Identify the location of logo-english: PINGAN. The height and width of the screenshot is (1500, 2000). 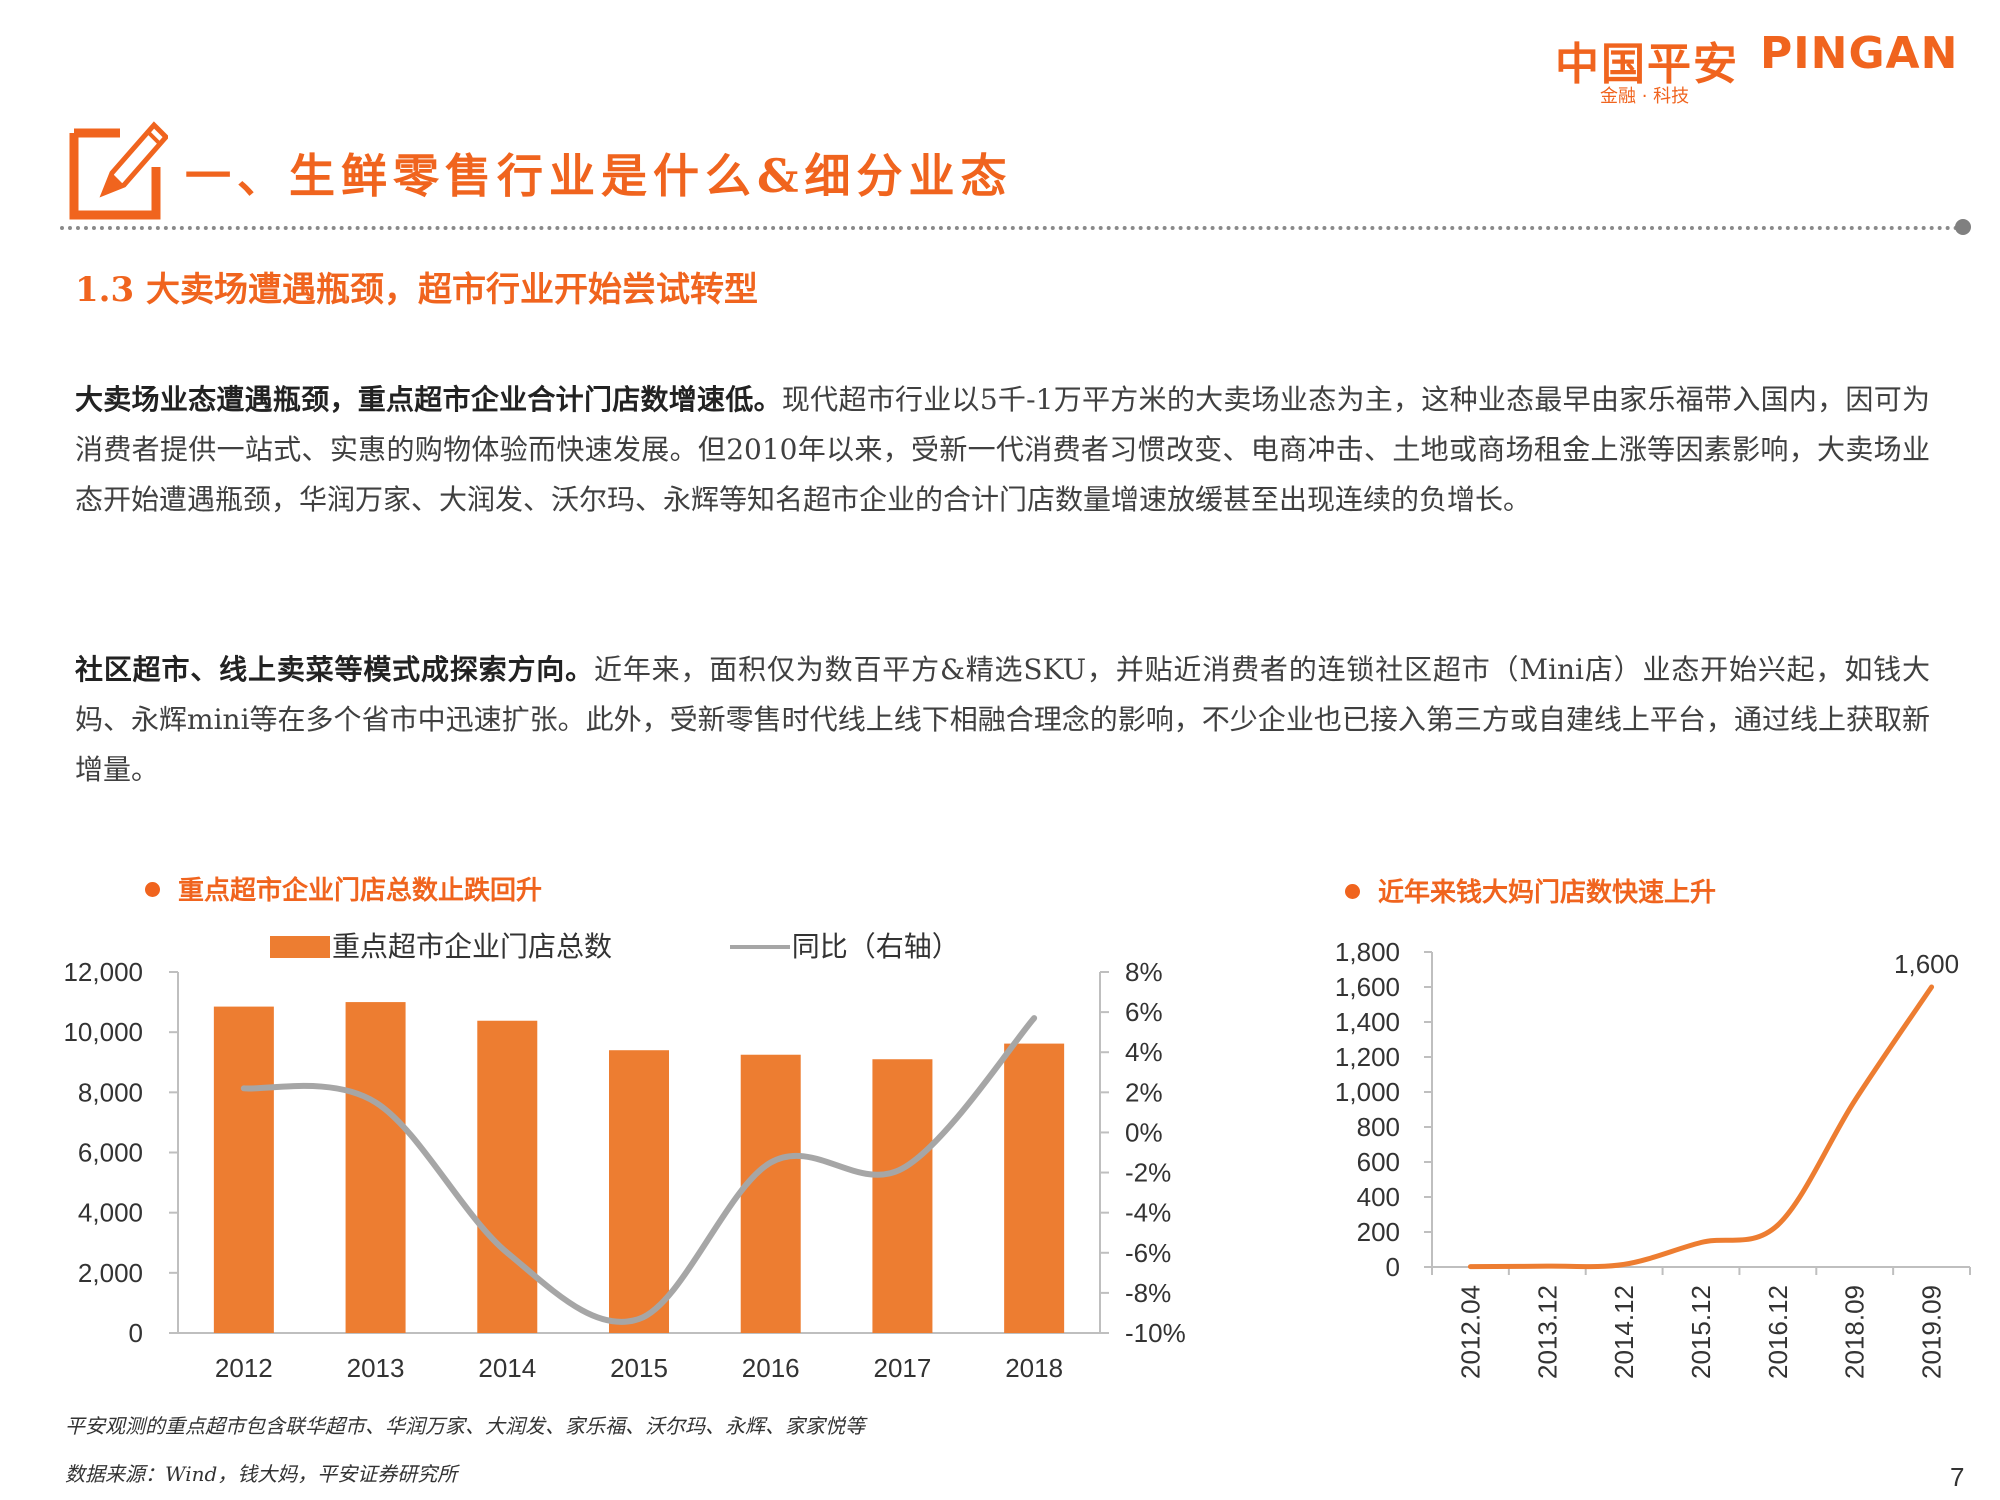
(1859, 53).